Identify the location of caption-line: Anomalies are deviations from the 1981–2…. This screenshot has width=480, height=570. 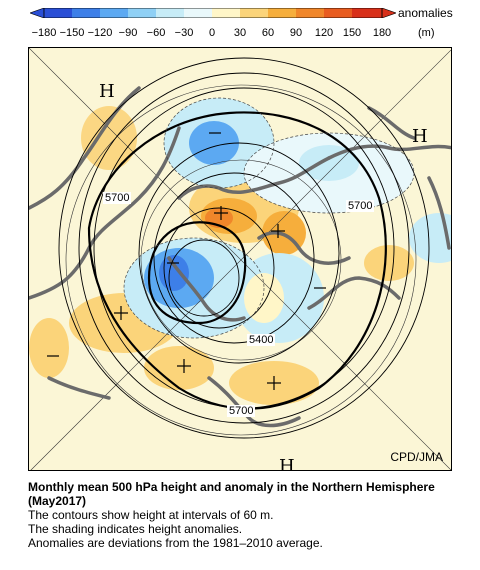
(175, 543).